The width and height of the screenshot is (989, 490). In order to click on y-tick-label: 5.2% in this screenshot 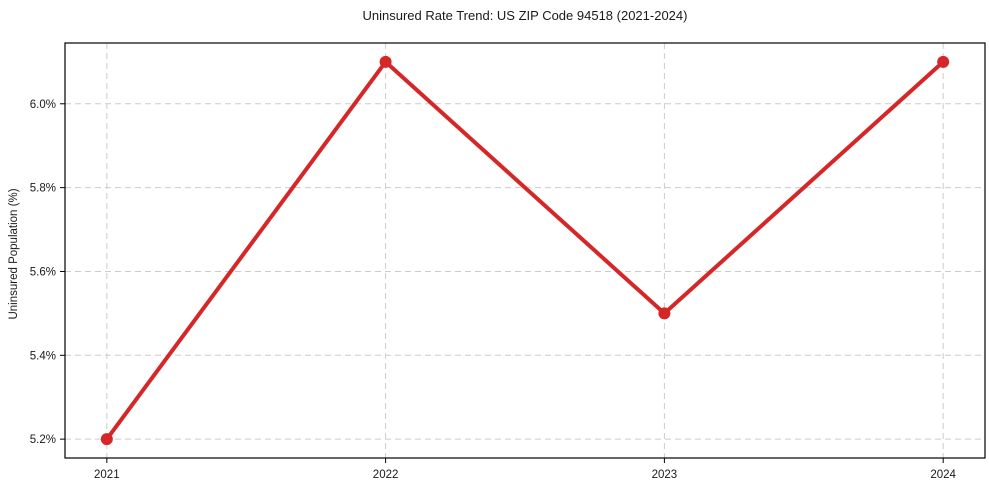, I will do `click(43, 440)`.